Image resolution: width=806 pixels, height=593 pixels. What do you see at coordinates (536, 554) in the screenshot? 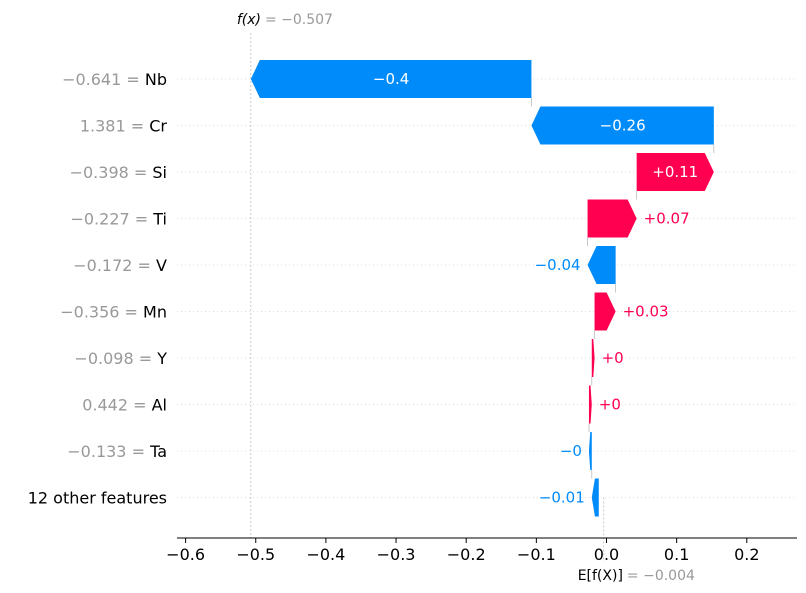
I see `x-tick-label: −0.1` at bounding box center [536, 554].